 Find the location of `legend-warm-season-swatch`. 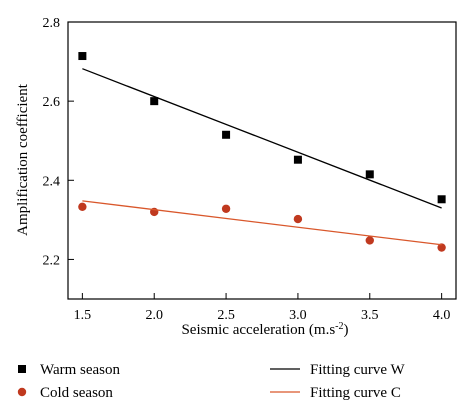

legend-warm-season-swatch is located at coordinates (22, 369).